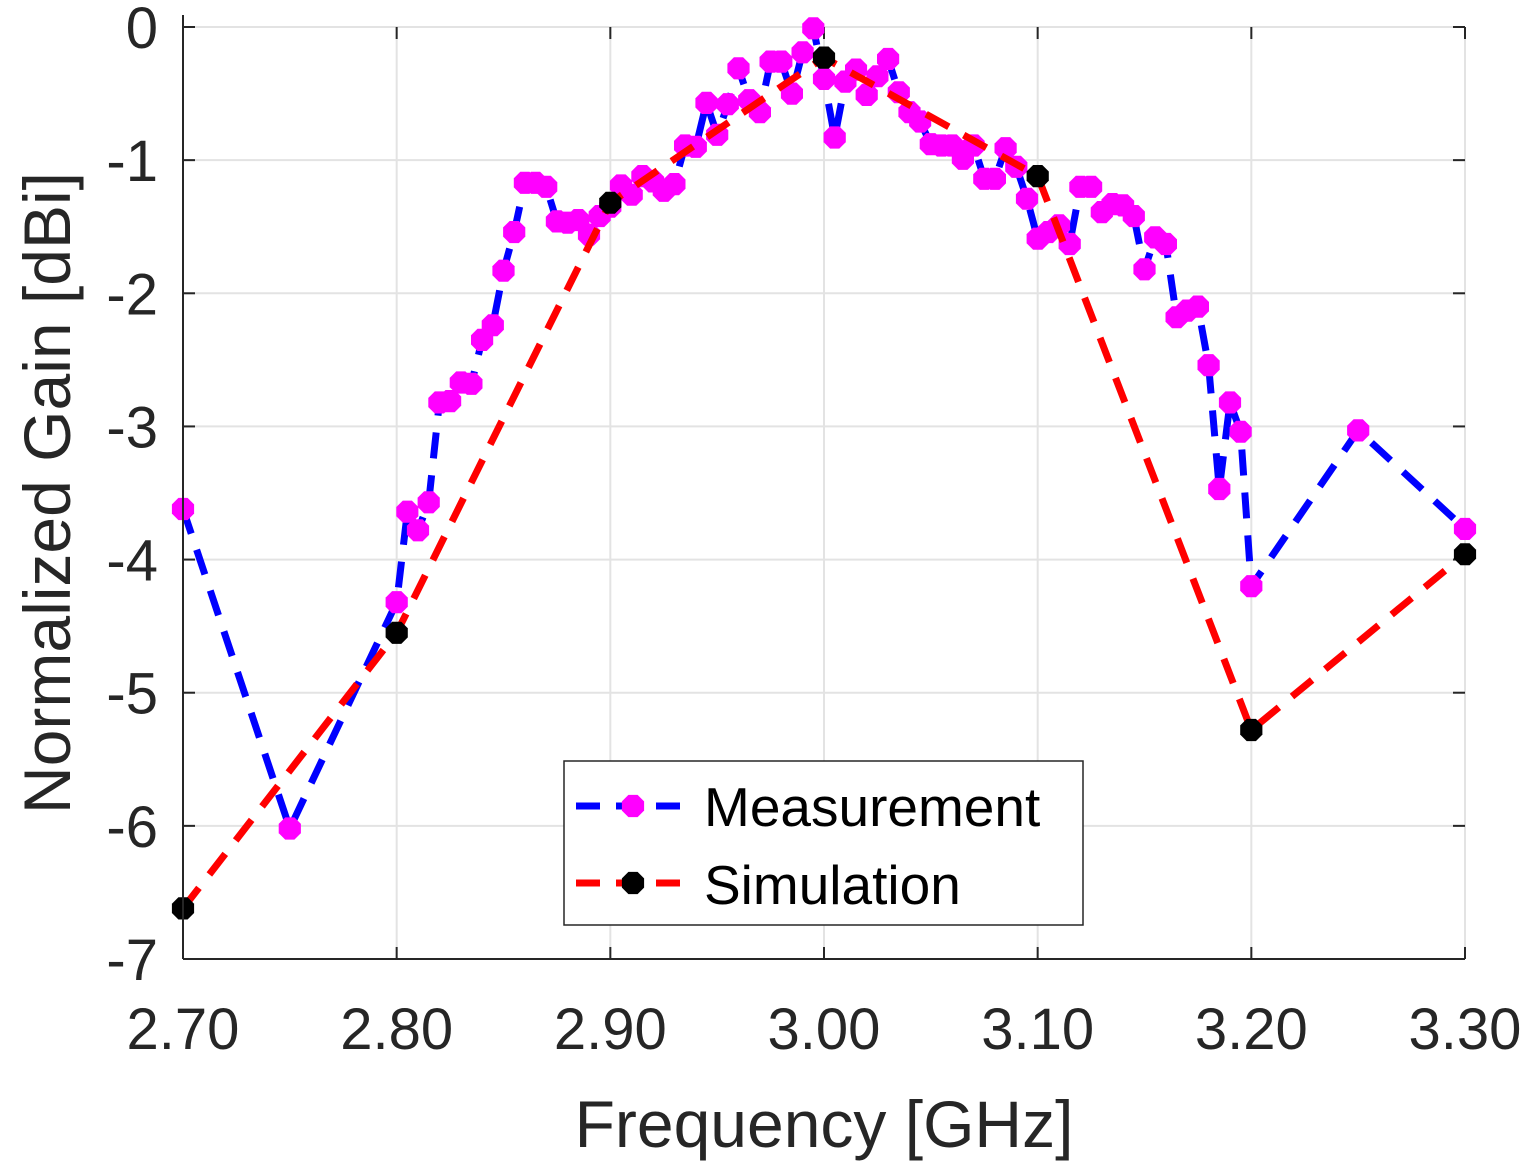 The image size is (1538, 1174). I want to click on legend: Measurement Simulation, so click(823, 843).